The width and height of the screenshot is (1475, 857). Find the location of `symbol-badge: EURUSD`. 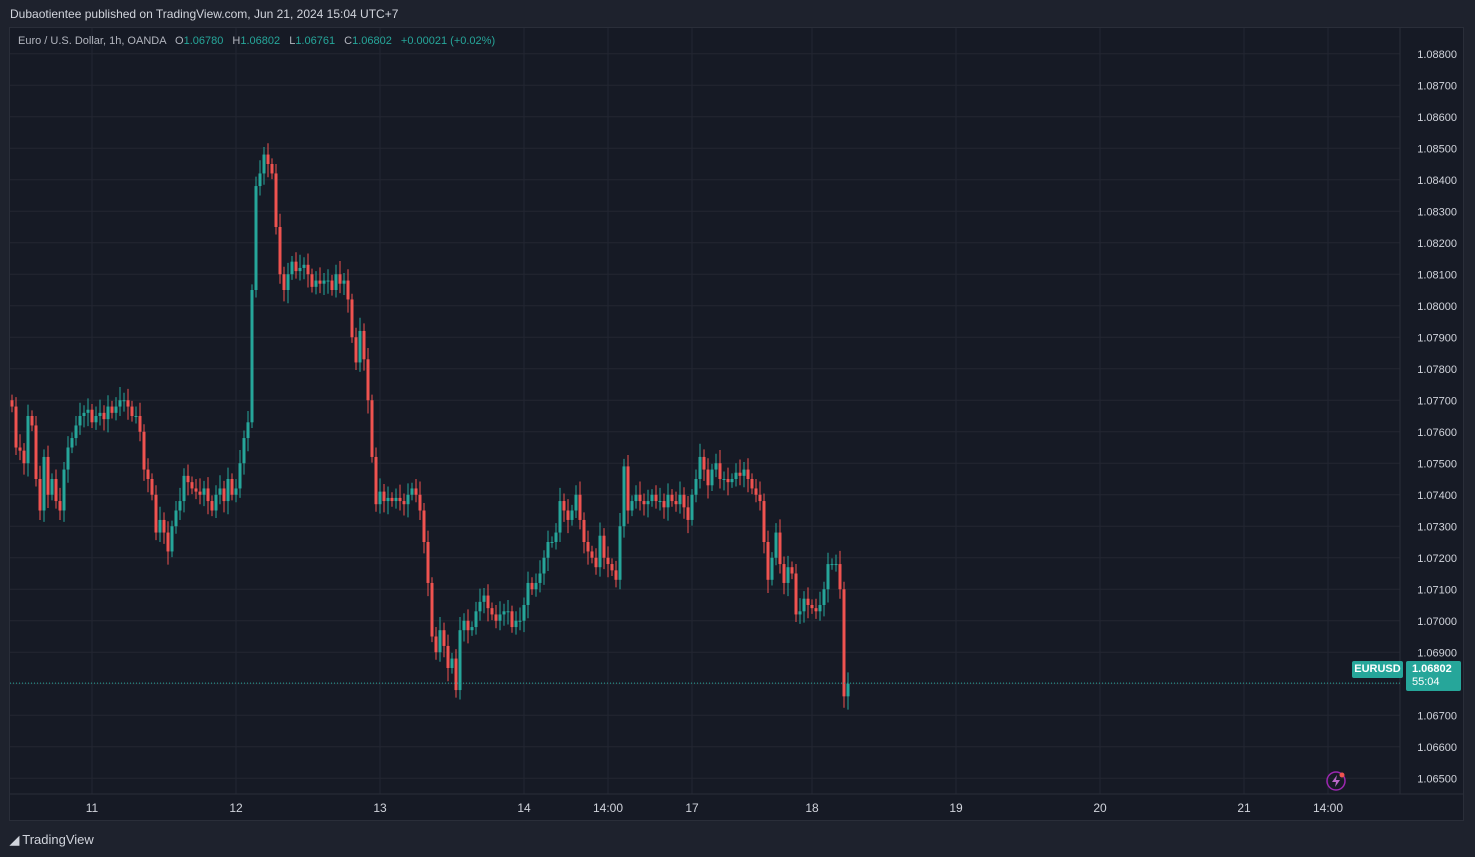

symbol-badge: EURUSD is located at coordinates (1377, 669).